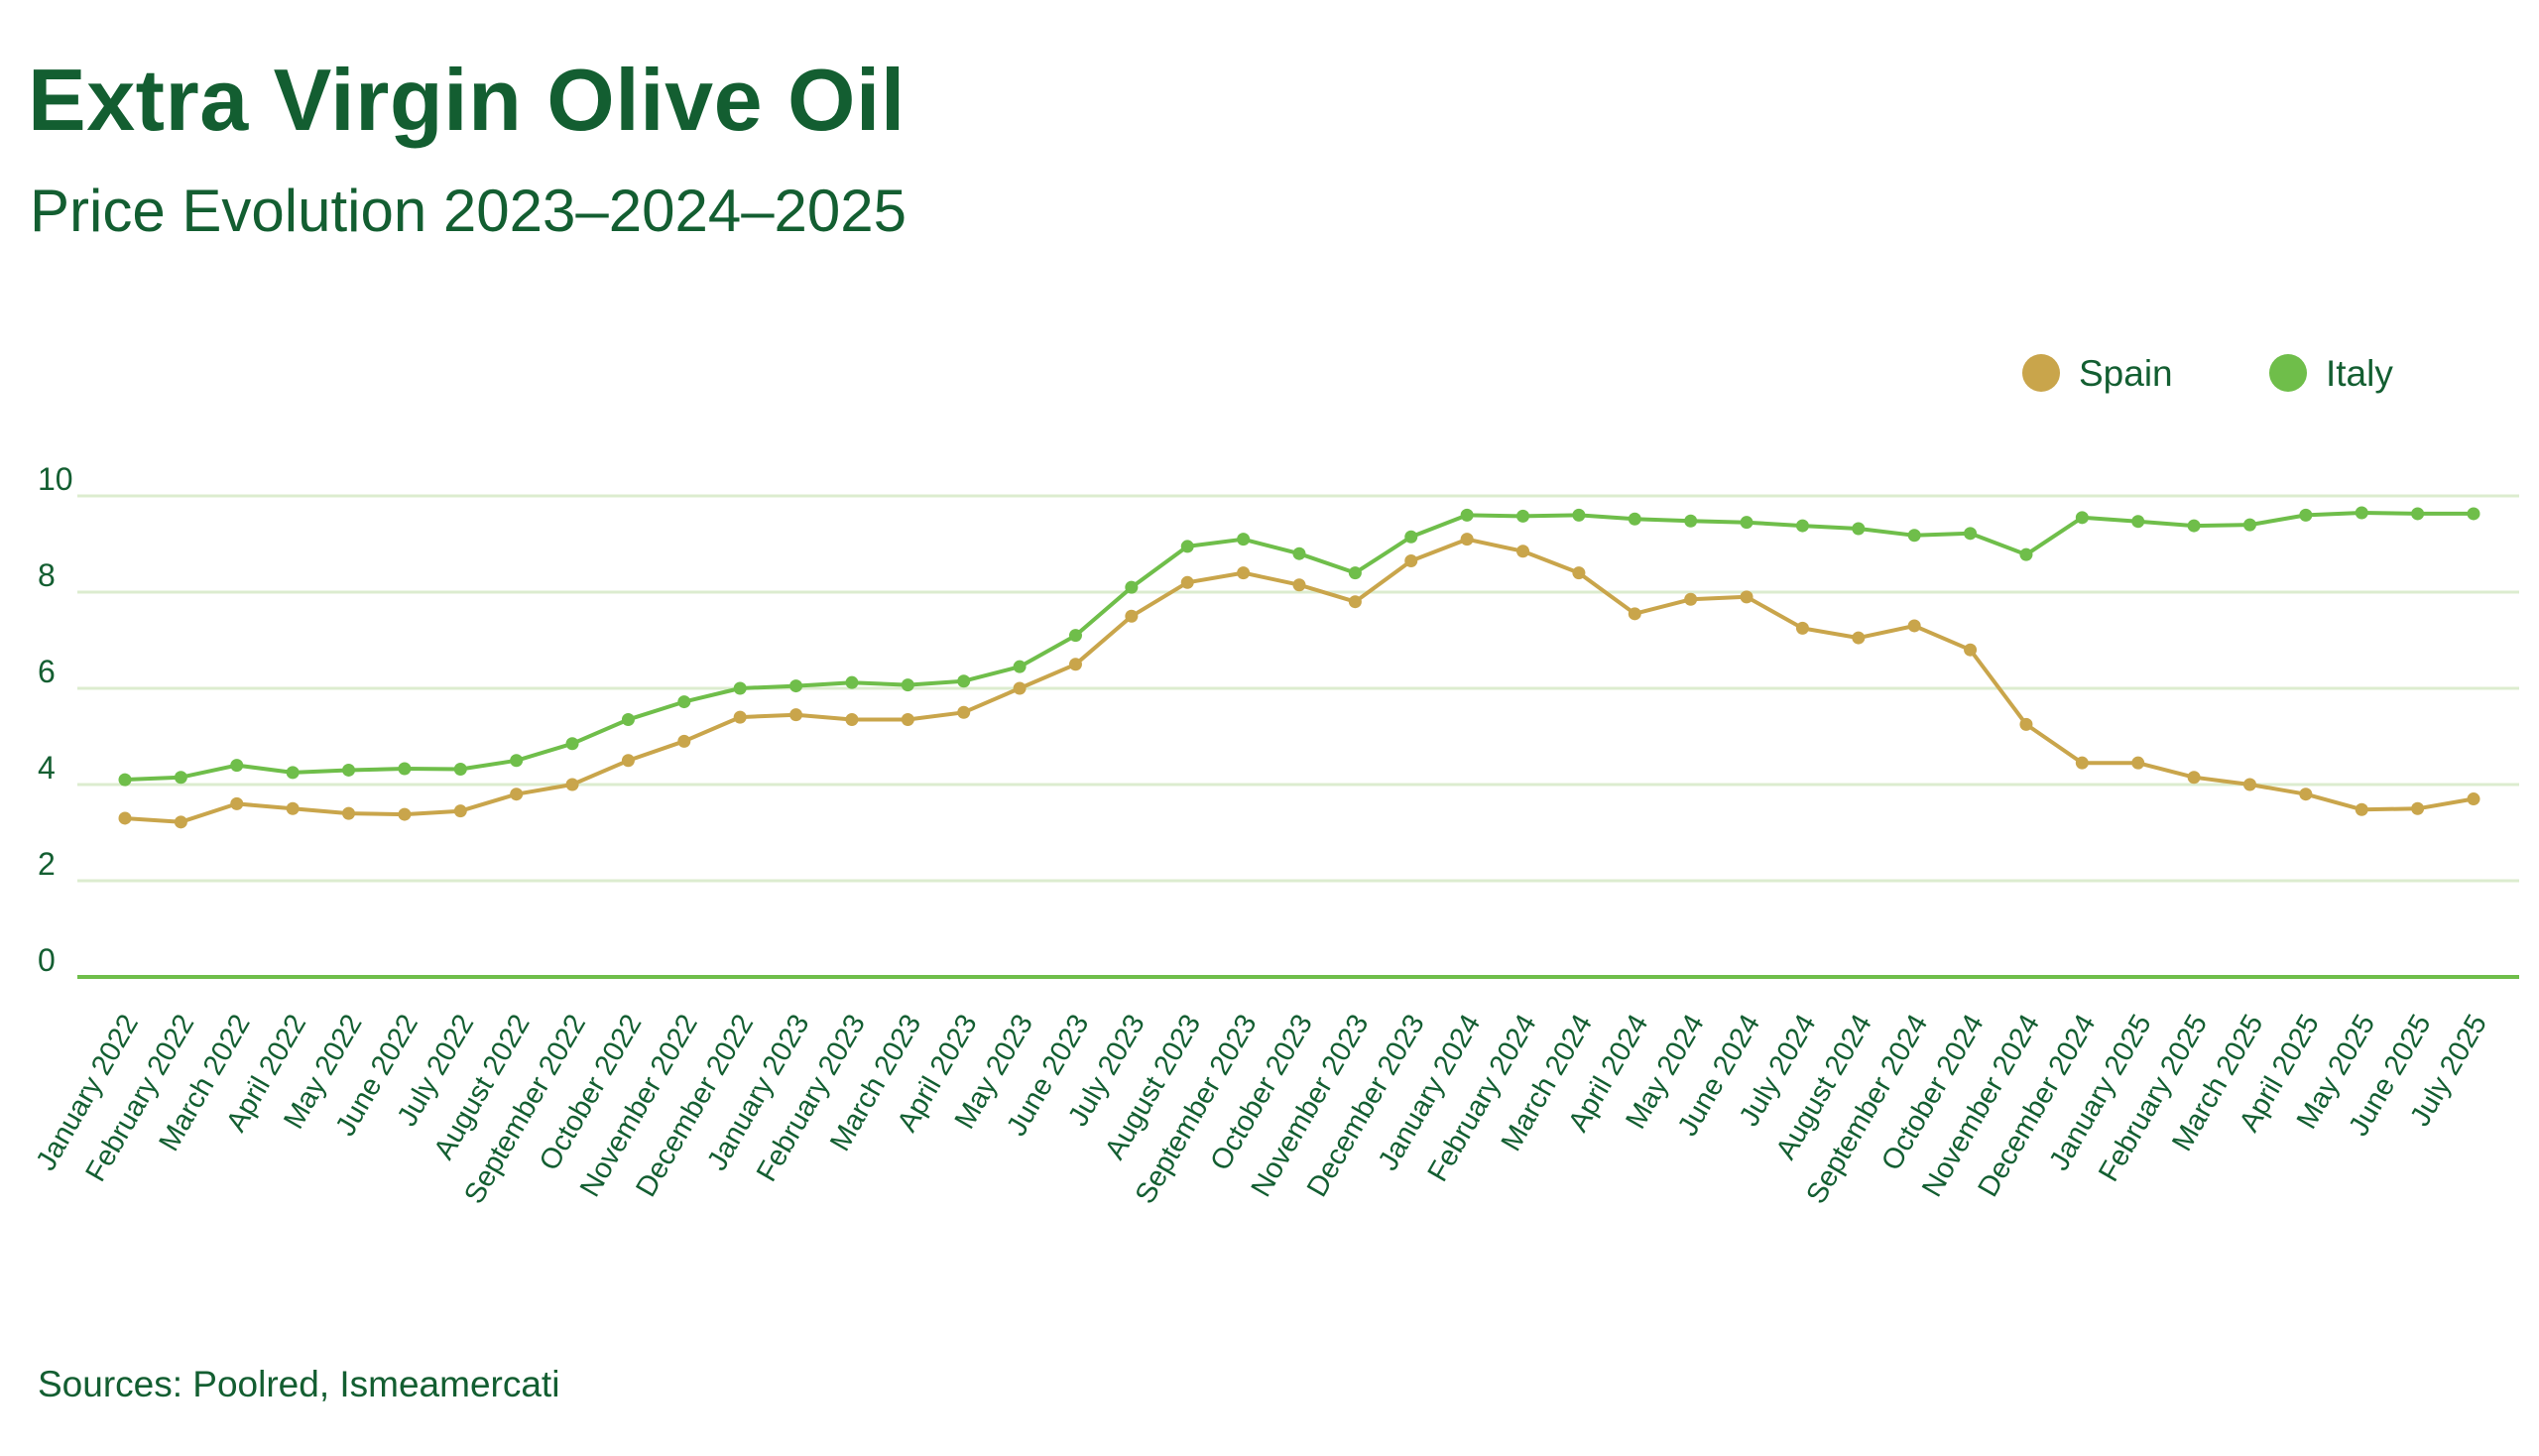  What do you see at coordinates (2041, 373) in the screenshot?
I see `legend-swatch-spain` at bounding box center [2041, 373].